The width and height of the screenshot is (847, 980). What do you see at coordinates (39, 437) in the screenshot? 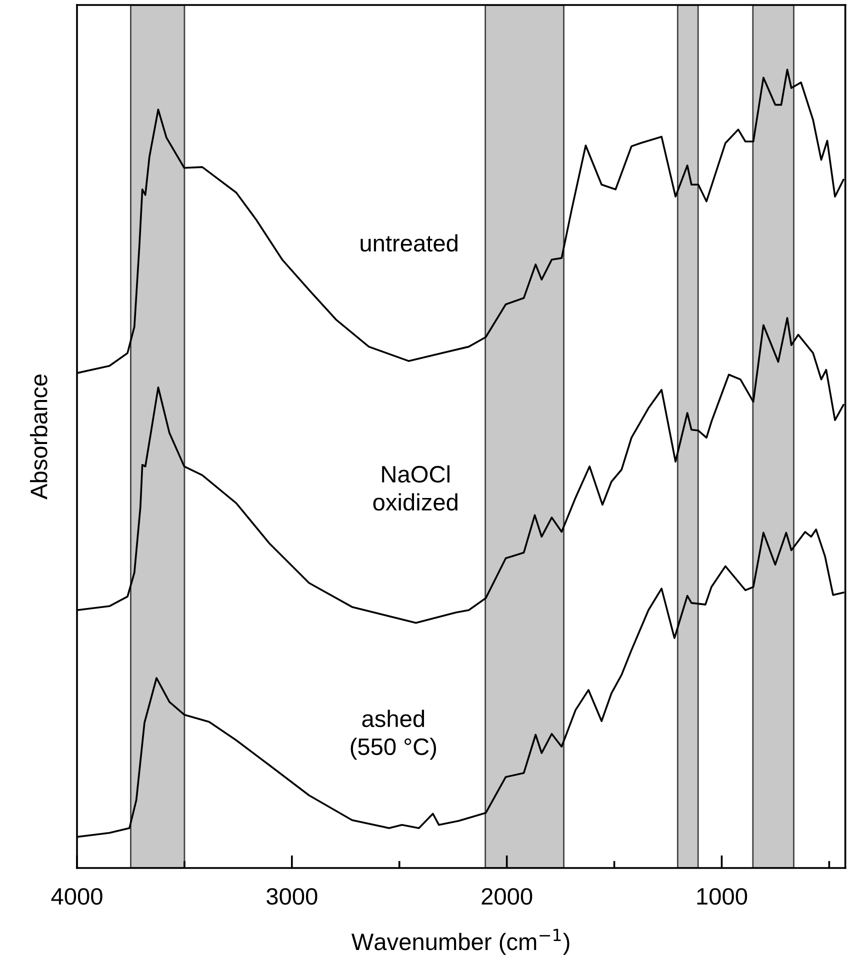
I see `y-axis-title: Absorbance` at bounding box center [39, 437].